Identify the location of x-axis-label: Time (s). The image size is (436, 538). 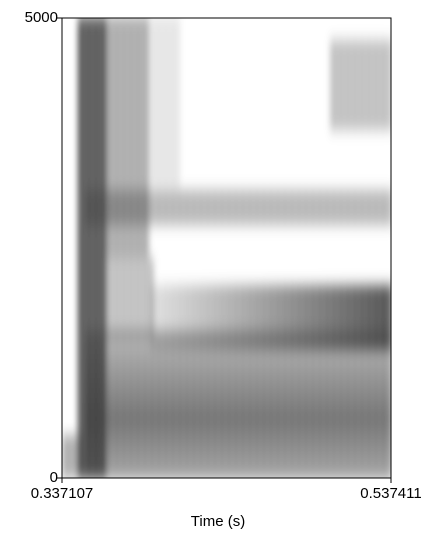
(218, 521).